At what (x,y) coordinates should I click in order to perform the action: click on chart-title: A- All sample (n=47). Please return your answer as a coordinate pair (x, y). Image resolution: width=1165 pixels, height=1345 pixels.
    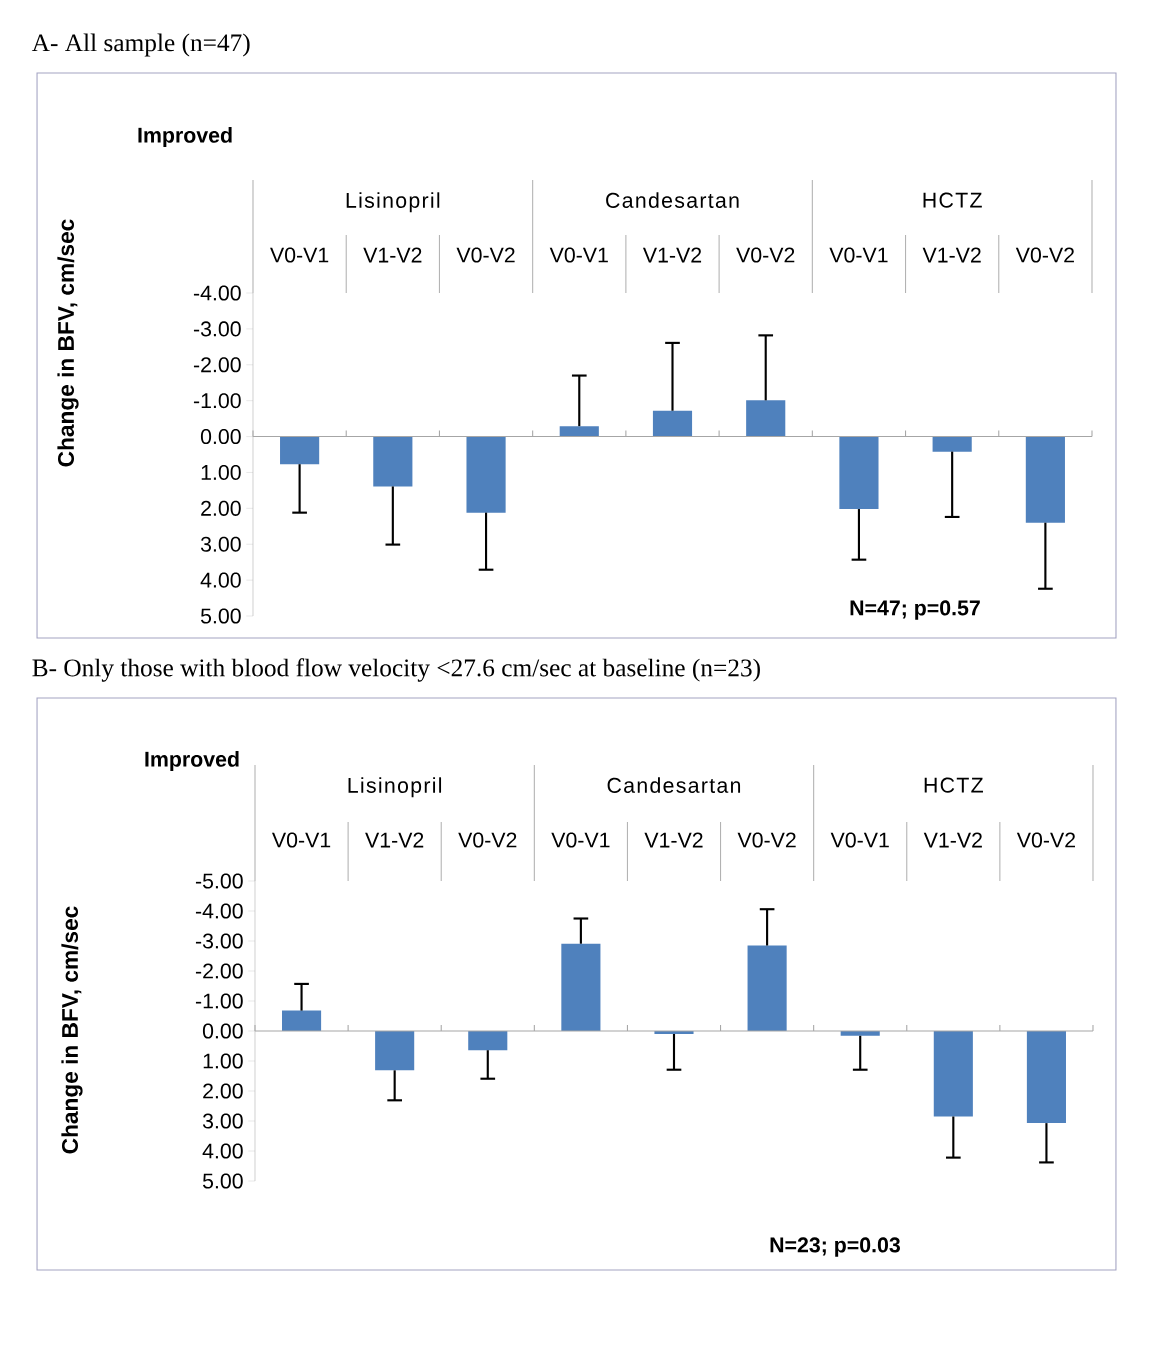
    Looking at the image, I should click on (140, 45).